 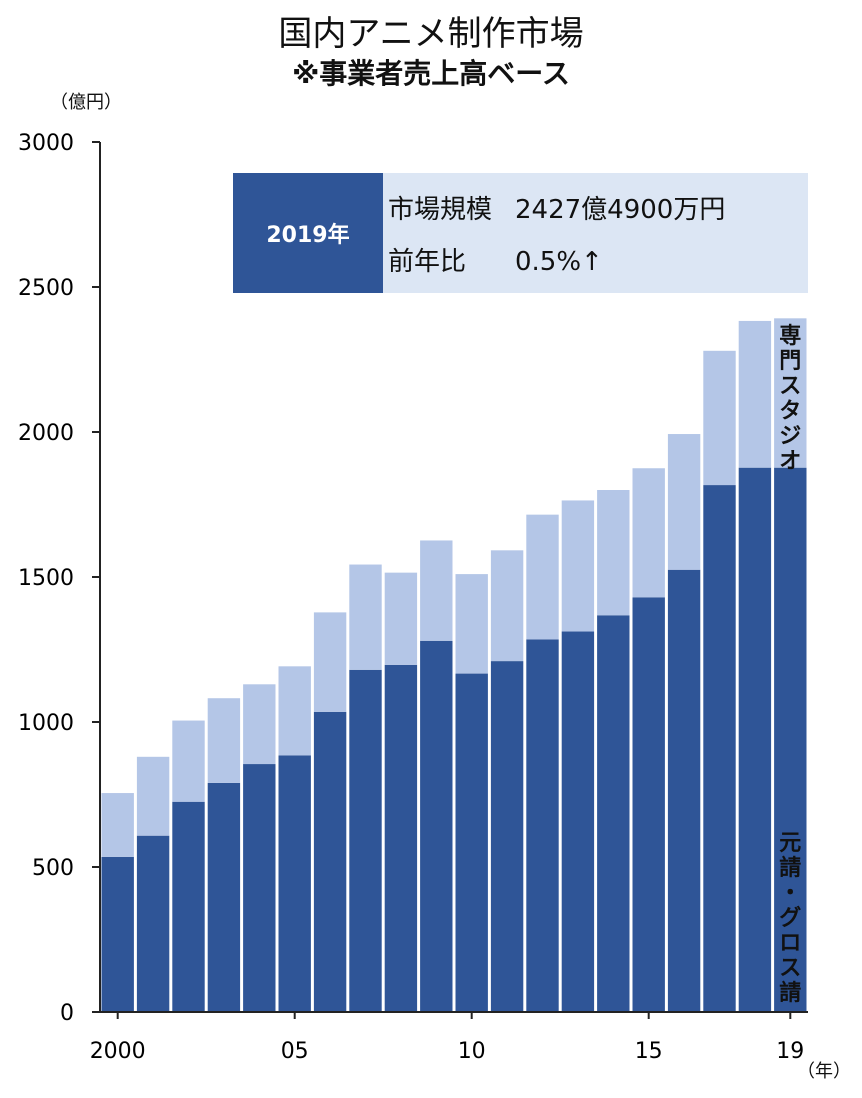 I want to click on bar-segment-2000-motouke, so click(x=117, y=934).